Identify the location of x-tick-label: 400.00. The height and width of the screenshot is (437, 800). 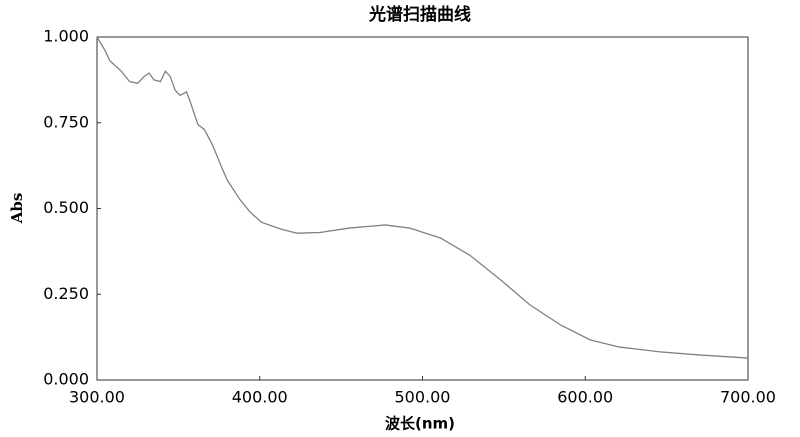
(260, 397).